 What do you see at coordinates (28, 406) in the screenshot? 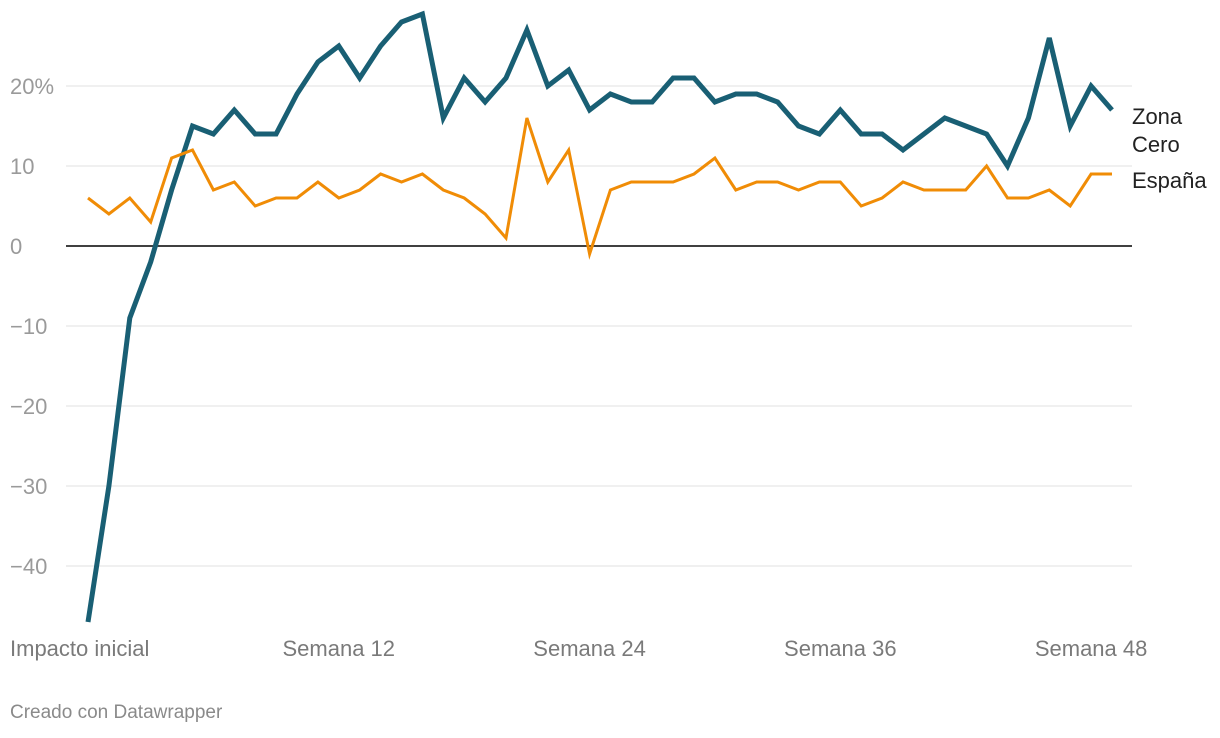
I see `y-tick-label: −20` at bounding box center [28, 406].